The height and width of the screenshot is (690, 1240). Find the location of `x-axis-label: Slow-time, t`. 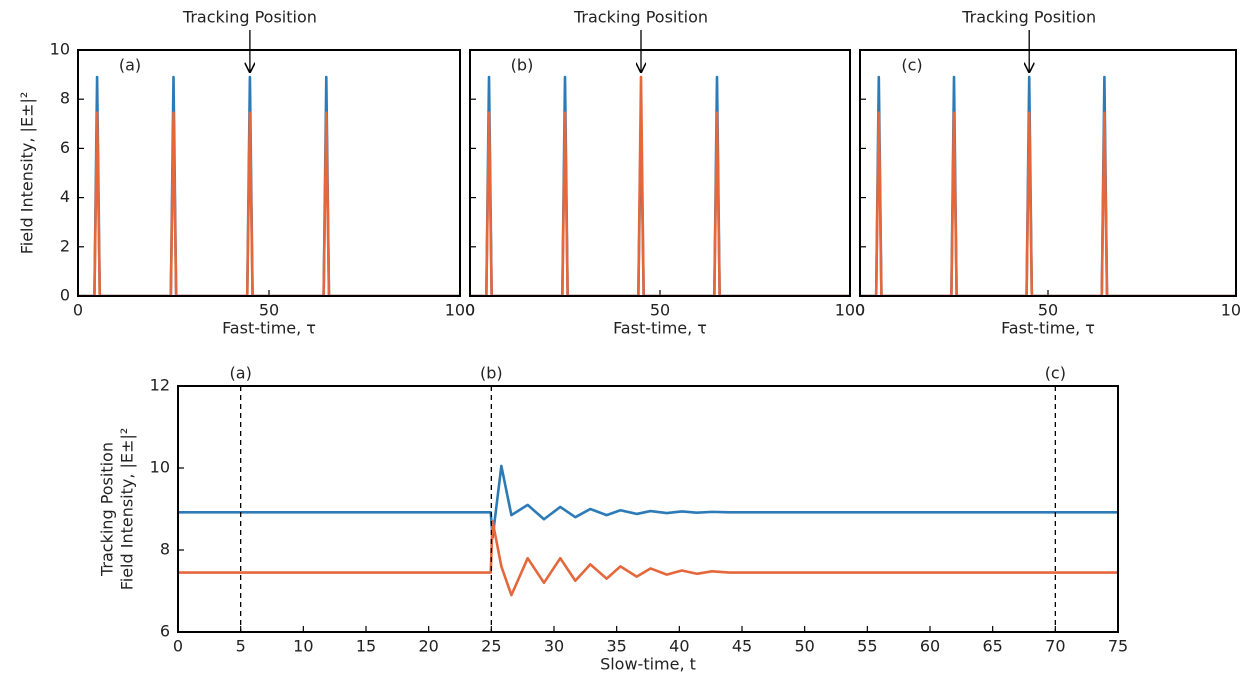

x-axis-label: Slow-time, t is located at coordinates (648, 664).